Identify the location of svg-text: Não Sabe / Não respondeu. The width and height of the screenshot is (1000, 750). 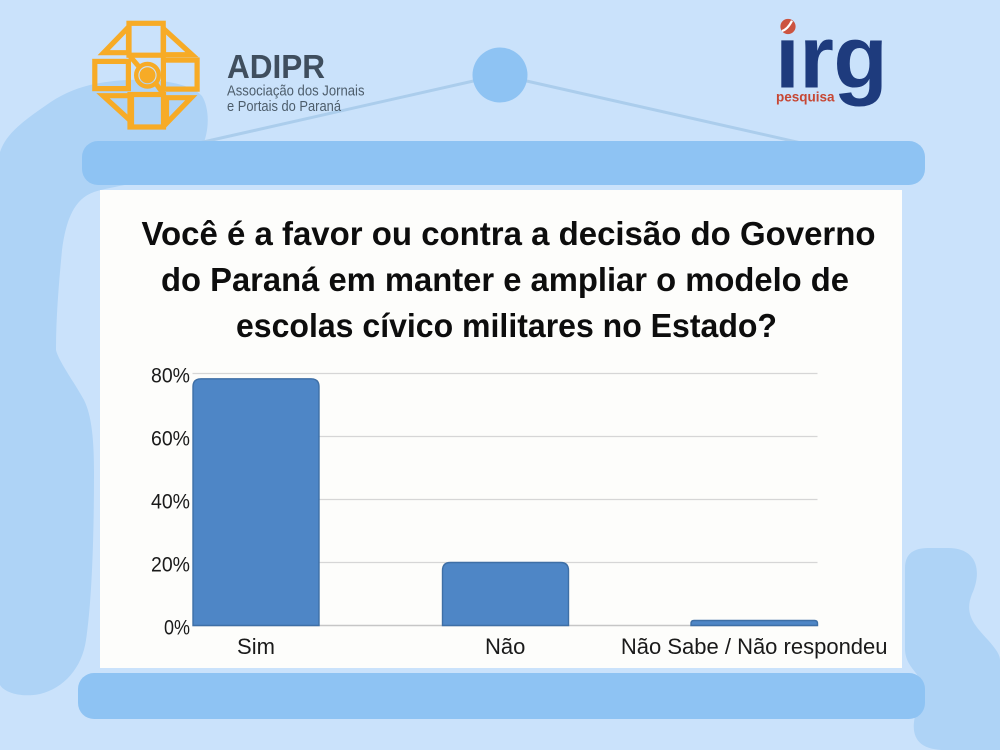
(754, 646).